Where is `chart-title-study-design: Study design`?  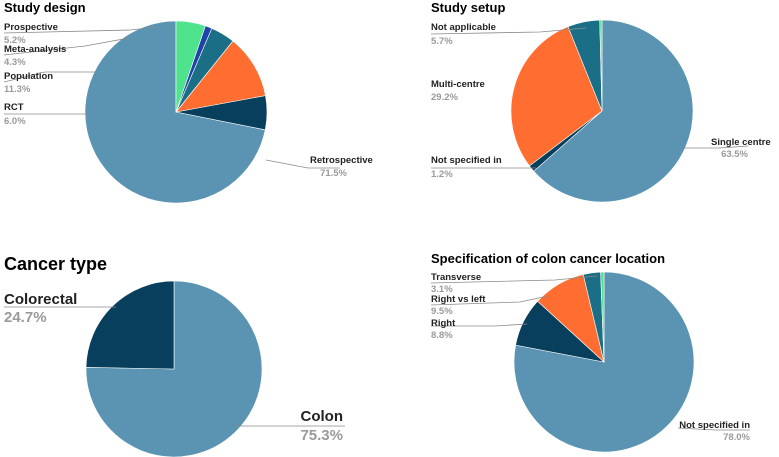 chart-title-study-design: Study design is located at coordinates (45, 7).